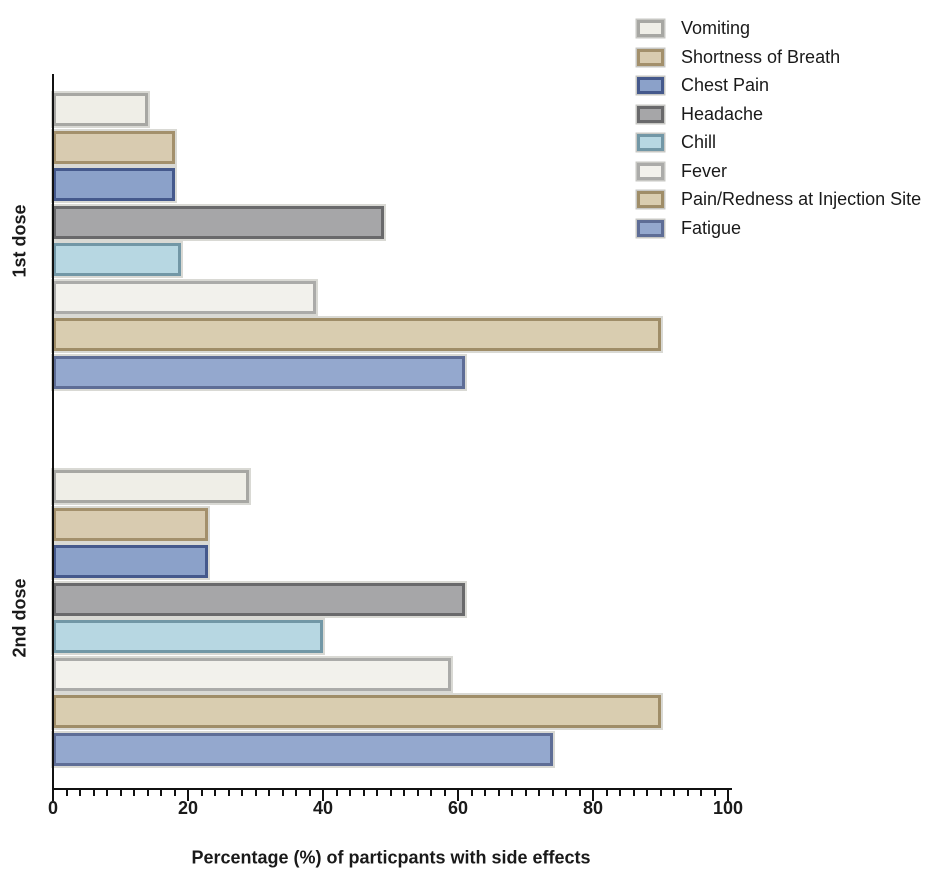 This screenshot has width=948, height=884. Describe the element at coordinates (761, 56) in the screenshot. I see `legend-label: Shortness of Breath` at that location.